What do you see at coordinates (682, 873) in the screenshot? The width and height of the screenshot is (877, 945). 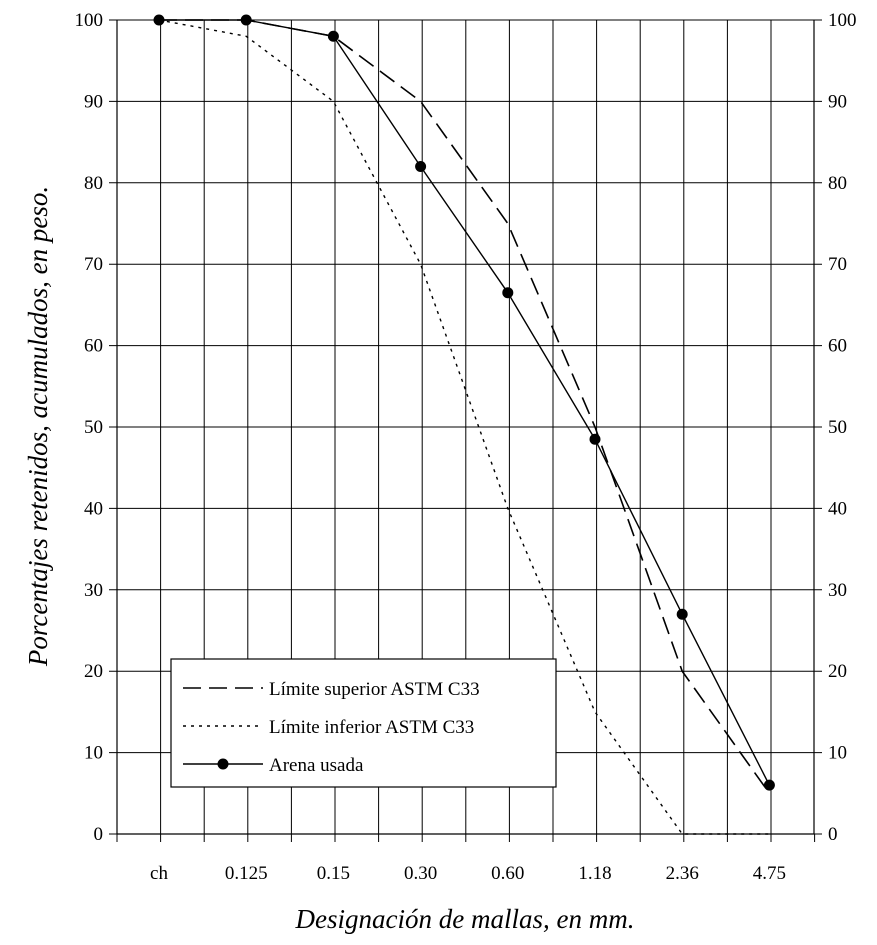 I see `x-tick-label: 2.36` at bounding box center [682, 873].